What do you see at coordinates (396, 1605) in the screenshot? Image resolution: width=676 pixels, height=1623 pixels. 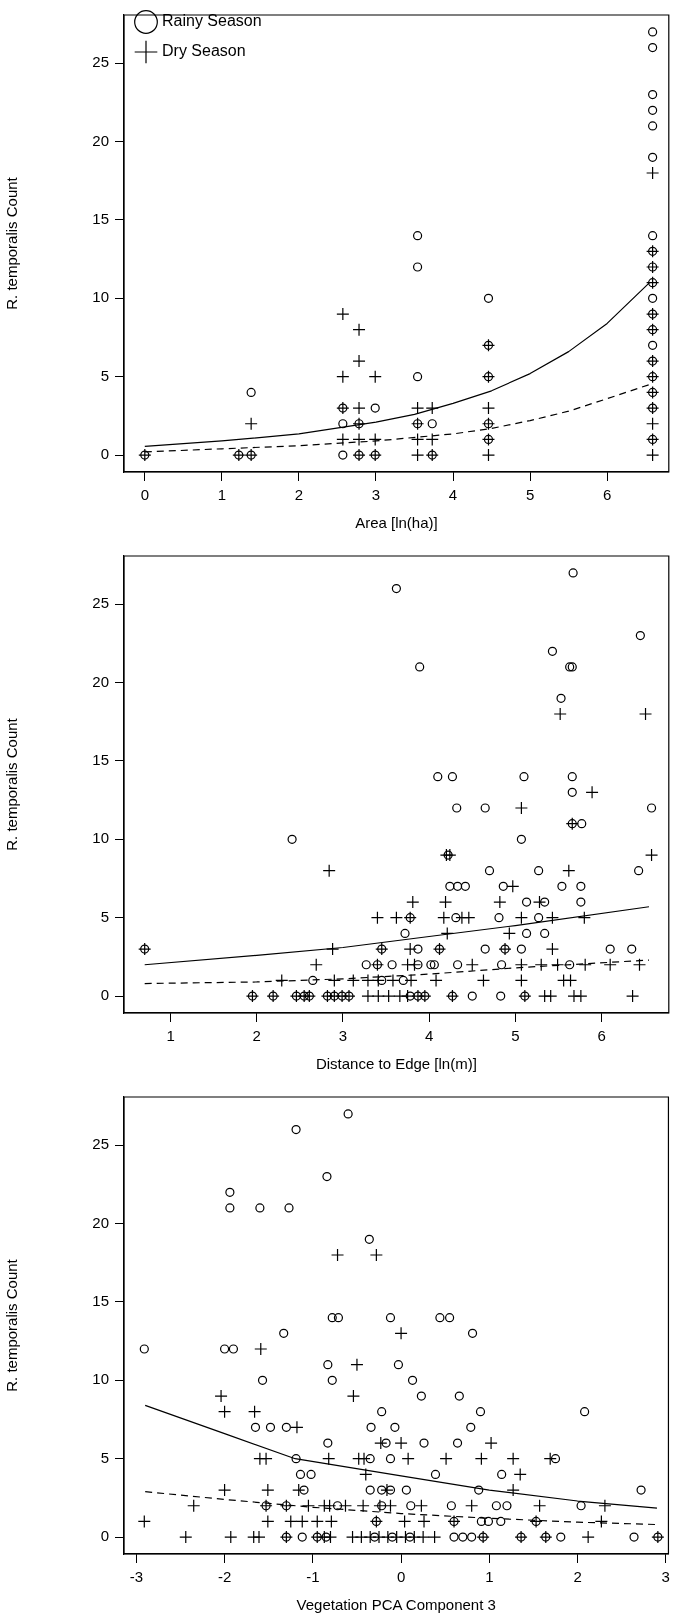 I see `x-axis-title: Vegetation PCA Component 3` at bounding box center [396, 1605].